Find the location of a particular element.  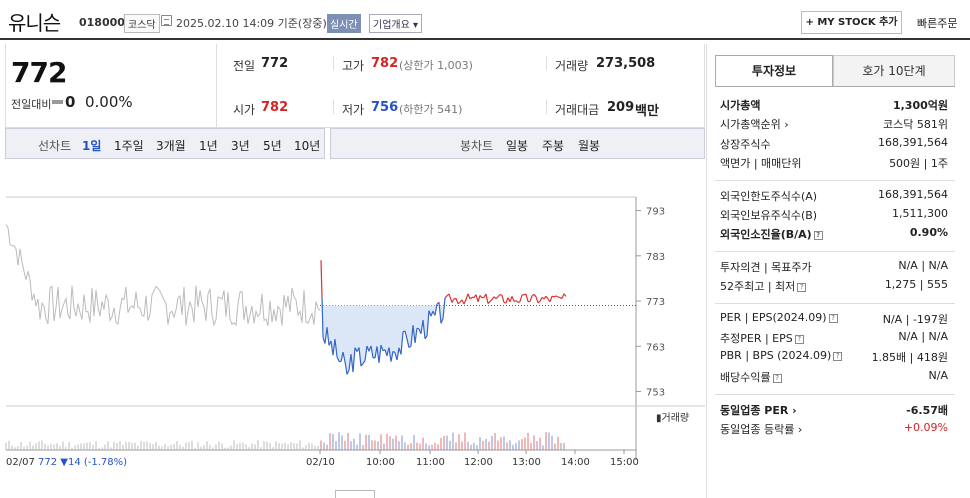

open-value: 782 is located at coordinates (275, 107).